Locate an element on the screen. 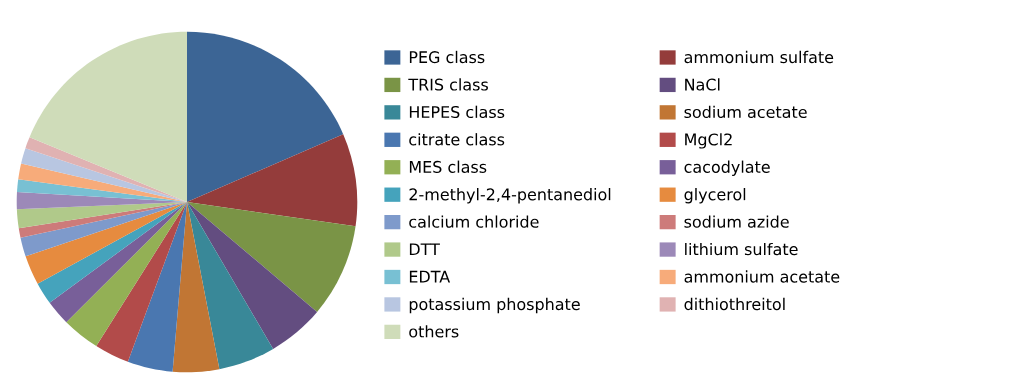  legend-label: others is located at coordinates (434, 331).